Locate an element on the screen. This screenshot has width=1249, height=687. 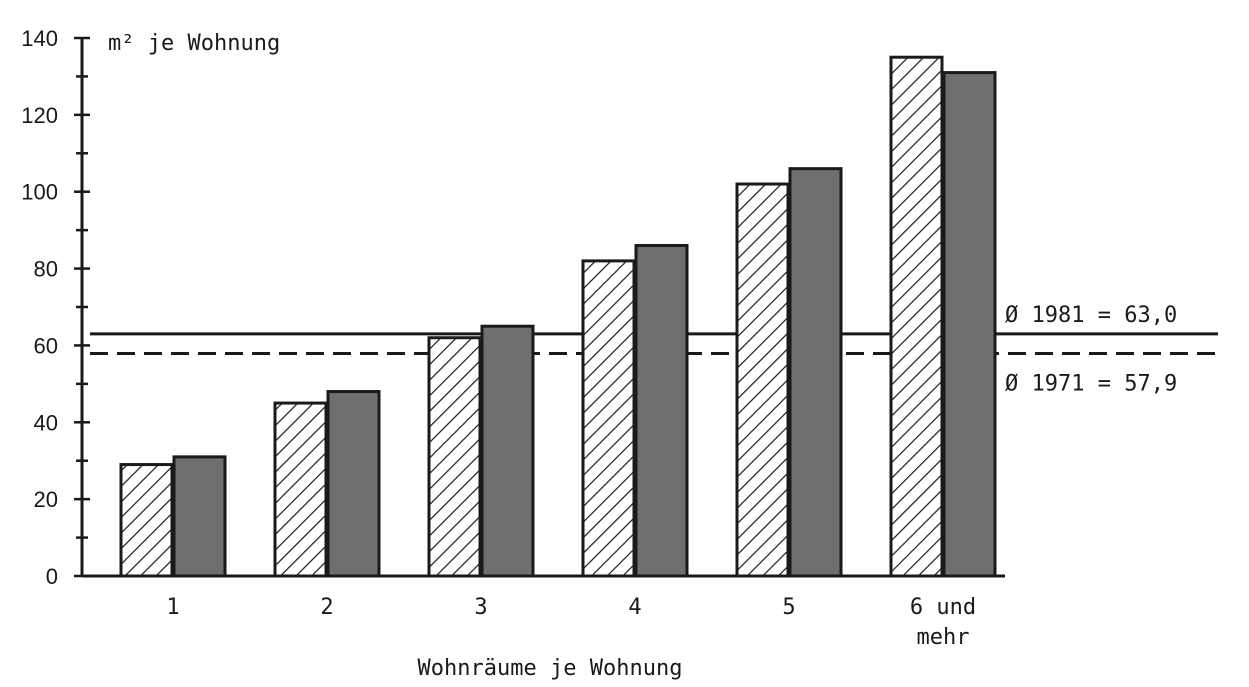
y-tick-label: 140 is located at coordinates (39, 38).